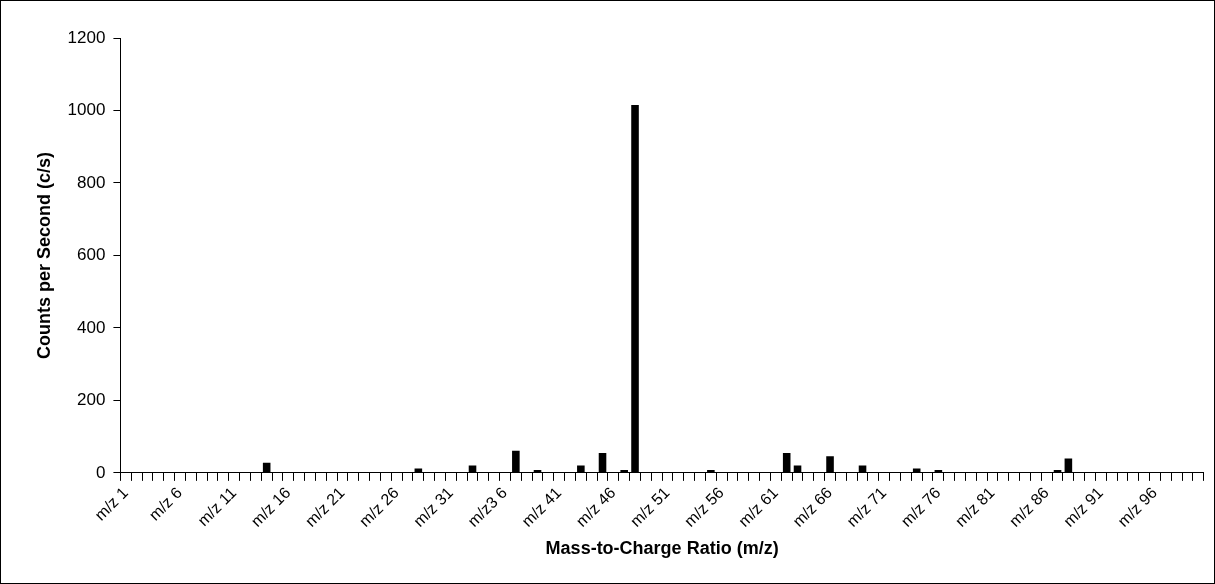  Describe the element at coordinates (86, 37) in the screenshot. I see `y-tick-label: 1200` at that location.